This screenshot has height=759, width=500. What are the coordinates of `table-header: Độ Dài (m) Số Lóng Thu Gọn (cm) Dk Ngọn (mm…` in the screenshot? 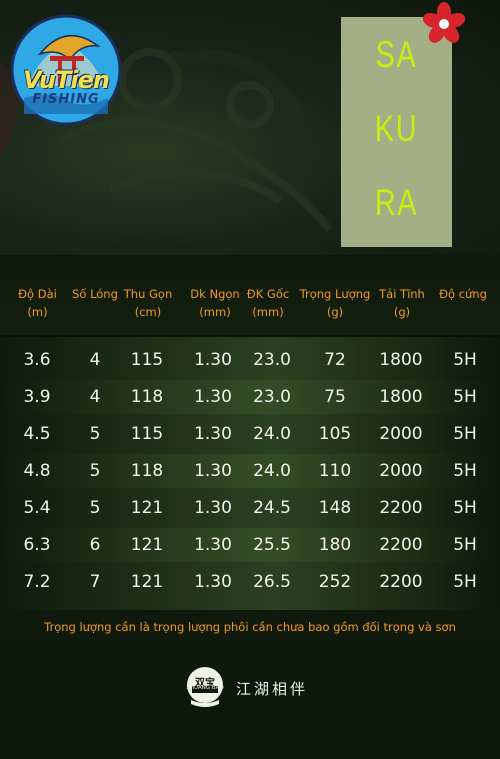 It's located at (250, 295).